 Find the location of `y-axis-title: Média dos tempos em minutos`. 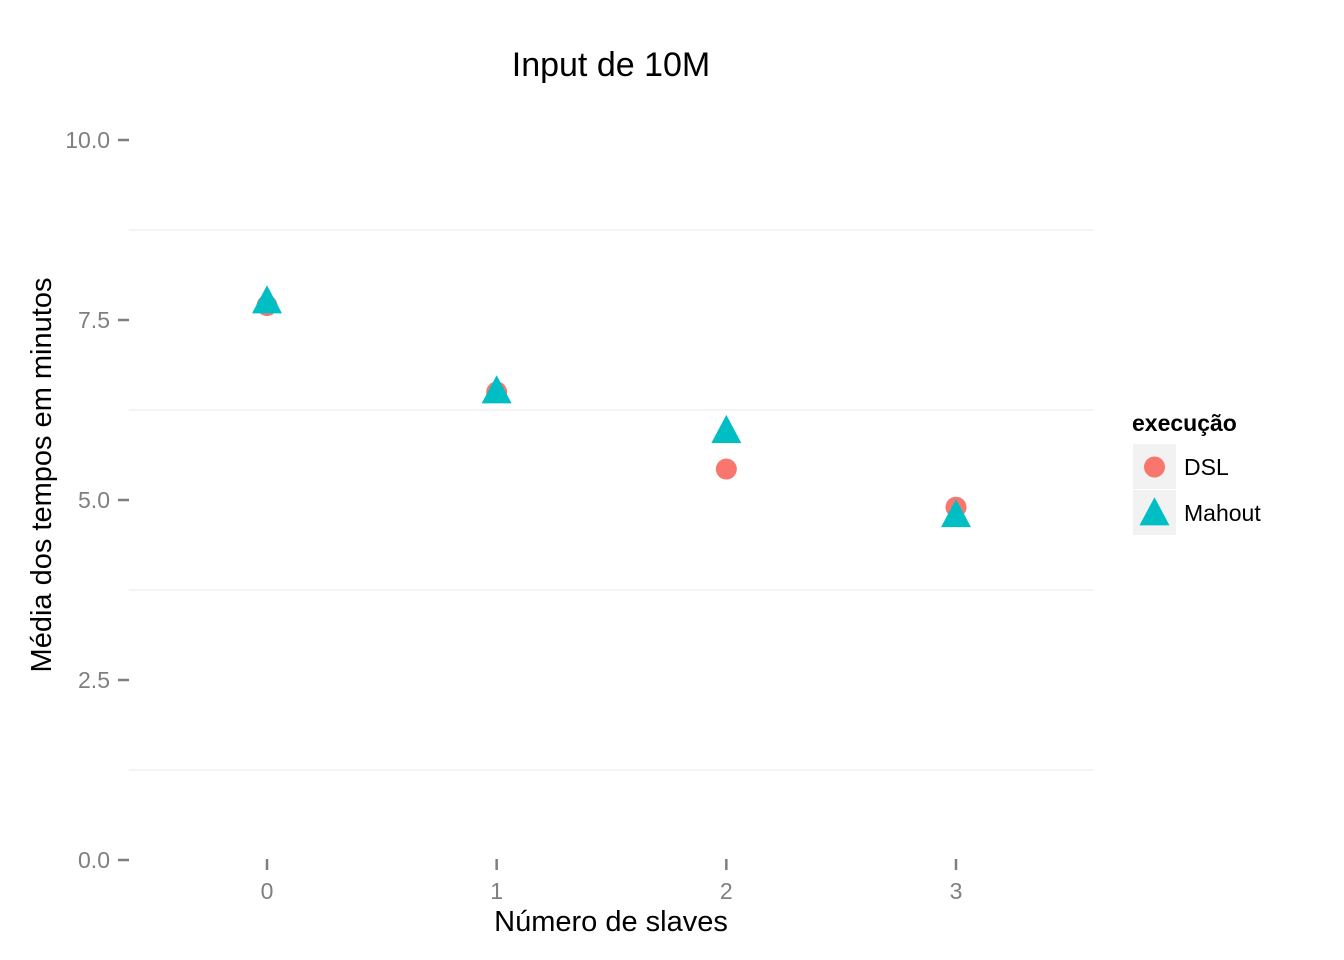

y-axis-title: Média dos tempos em minutos is located at coordinates (42, 475).